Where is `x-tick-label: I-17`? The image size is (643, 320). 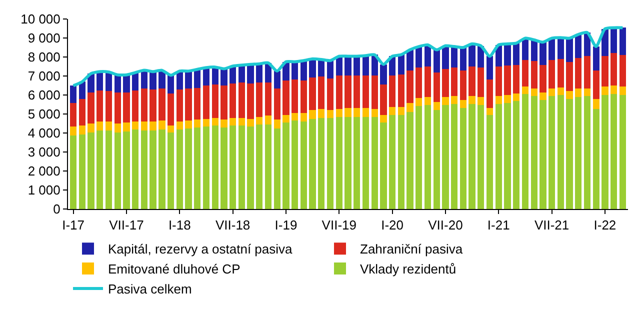
x-tick-label: I-17 is located at coordinates (73, 225).